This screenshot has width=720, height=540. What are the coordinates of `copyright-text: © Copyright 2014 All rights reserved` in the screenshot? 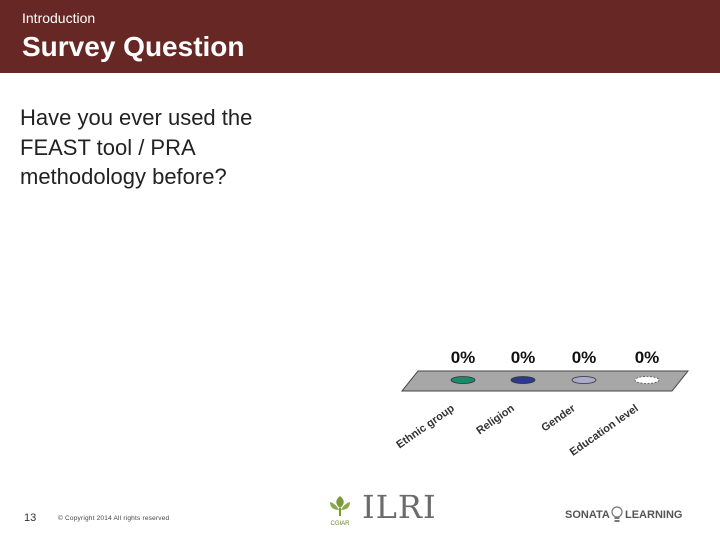 It's located at (114, 518).